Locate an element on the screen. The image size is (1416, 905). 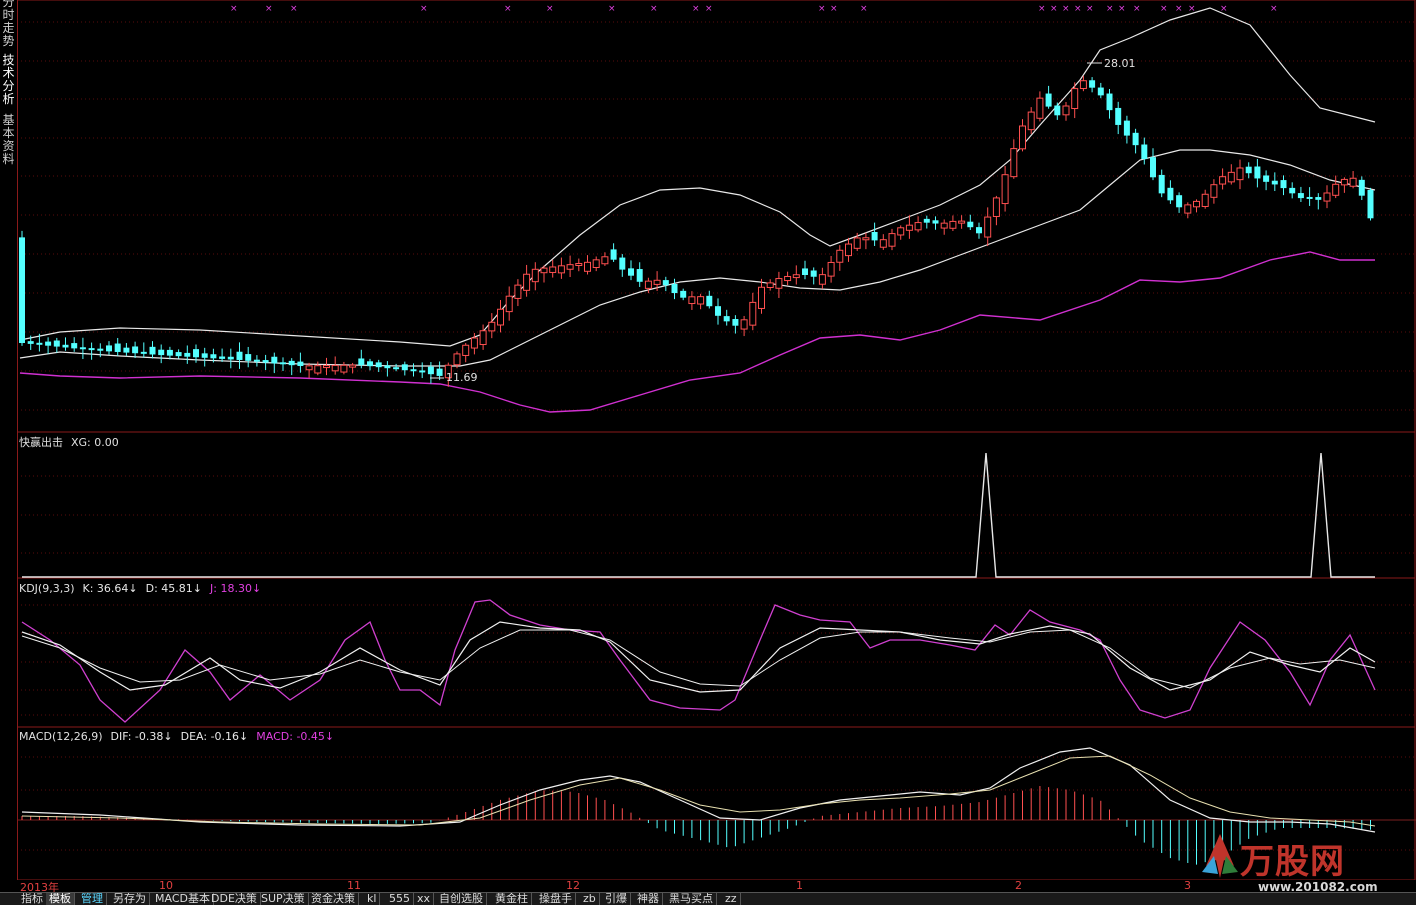
side-tab-fundamentals: 基本资料 is located at coordinates (8, 139).